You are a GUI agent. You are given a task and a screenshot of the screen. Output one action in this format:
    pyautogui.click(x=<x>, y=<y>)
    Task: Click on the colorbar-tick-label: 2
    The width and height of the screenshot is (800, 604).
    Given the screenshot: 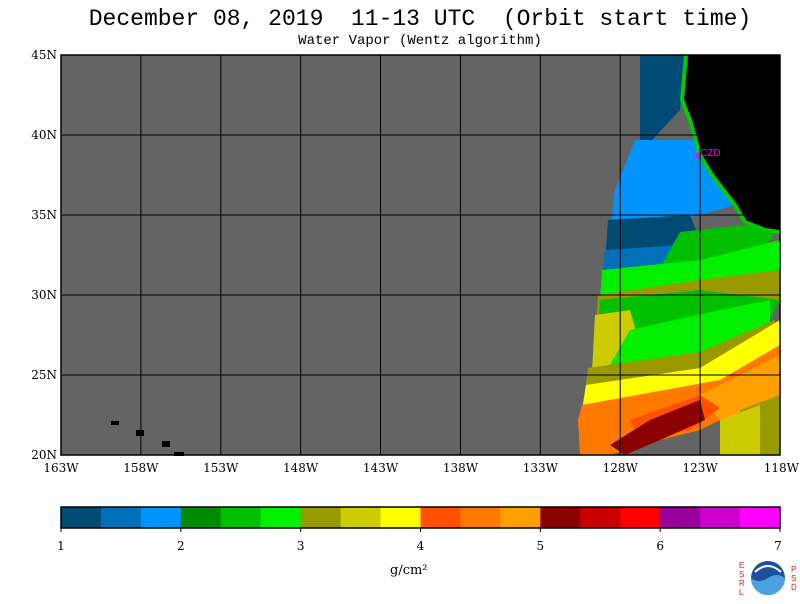 What is the action you would take?
    pyautogui.click(x=181, y=546)
    